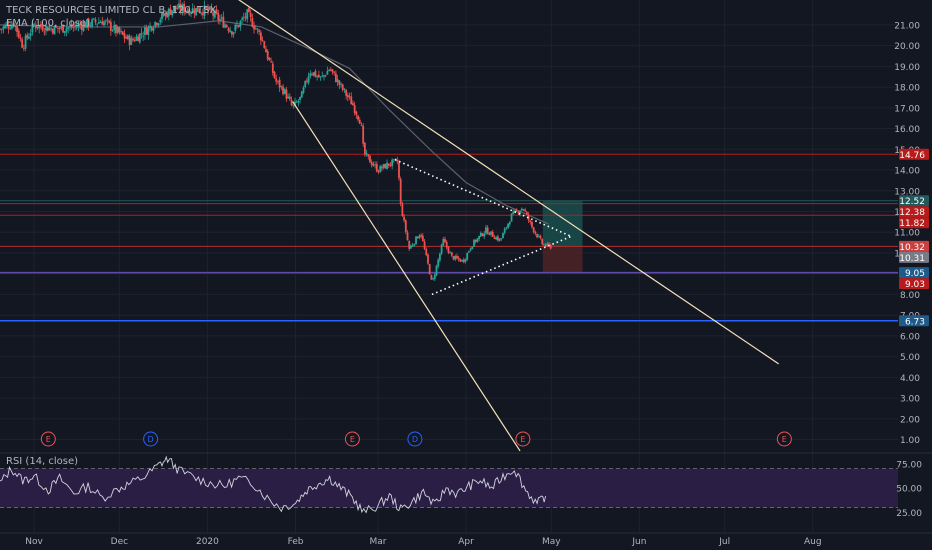 The image size is (932, 550). I want to click on triangle-line, so click(483, 198).